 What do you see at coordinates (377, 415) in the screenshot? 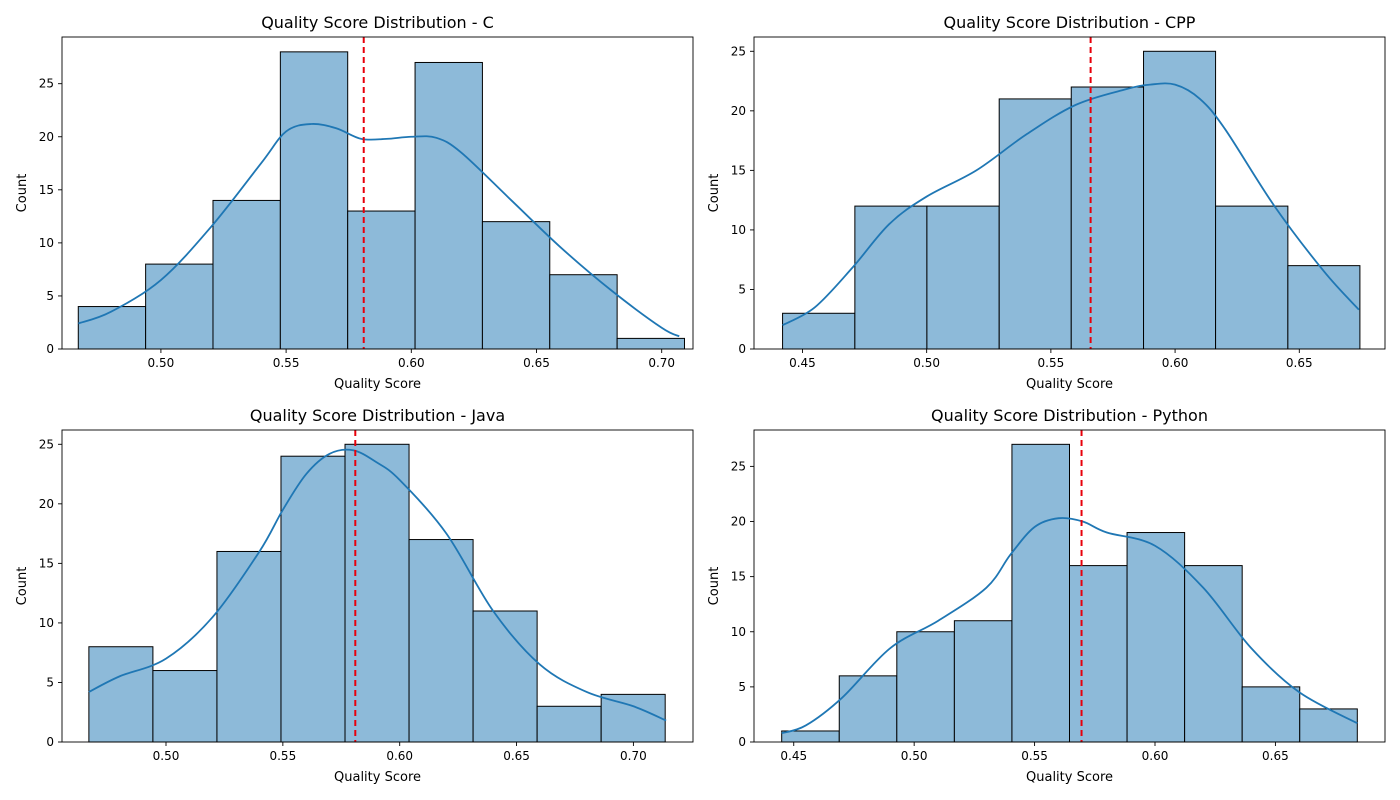
I see `chart-title: Quality Score Distribution - Java` at bounding box center [377, 415].